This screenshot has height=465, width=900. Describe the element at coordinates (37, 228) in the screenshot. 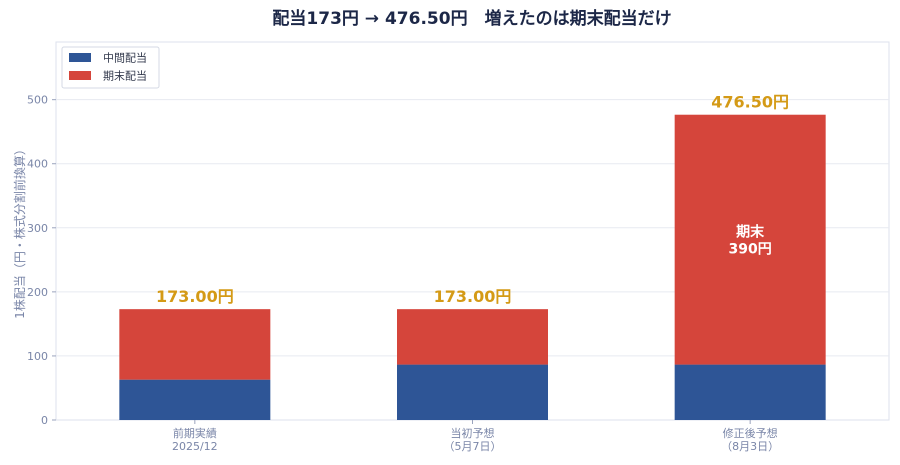

I see `y-tick-label: 300` at that location.